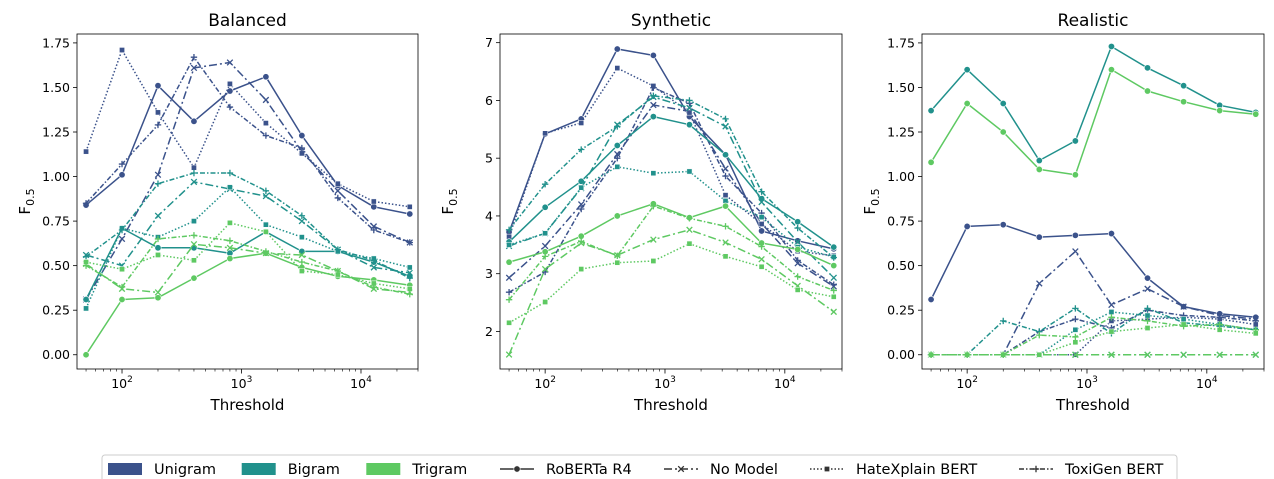 This screenshot has width=1274, height=479. Describe the element at coordinates (793, 380) in the screenshot. I see `x-tick-exponent: 4` at that location.